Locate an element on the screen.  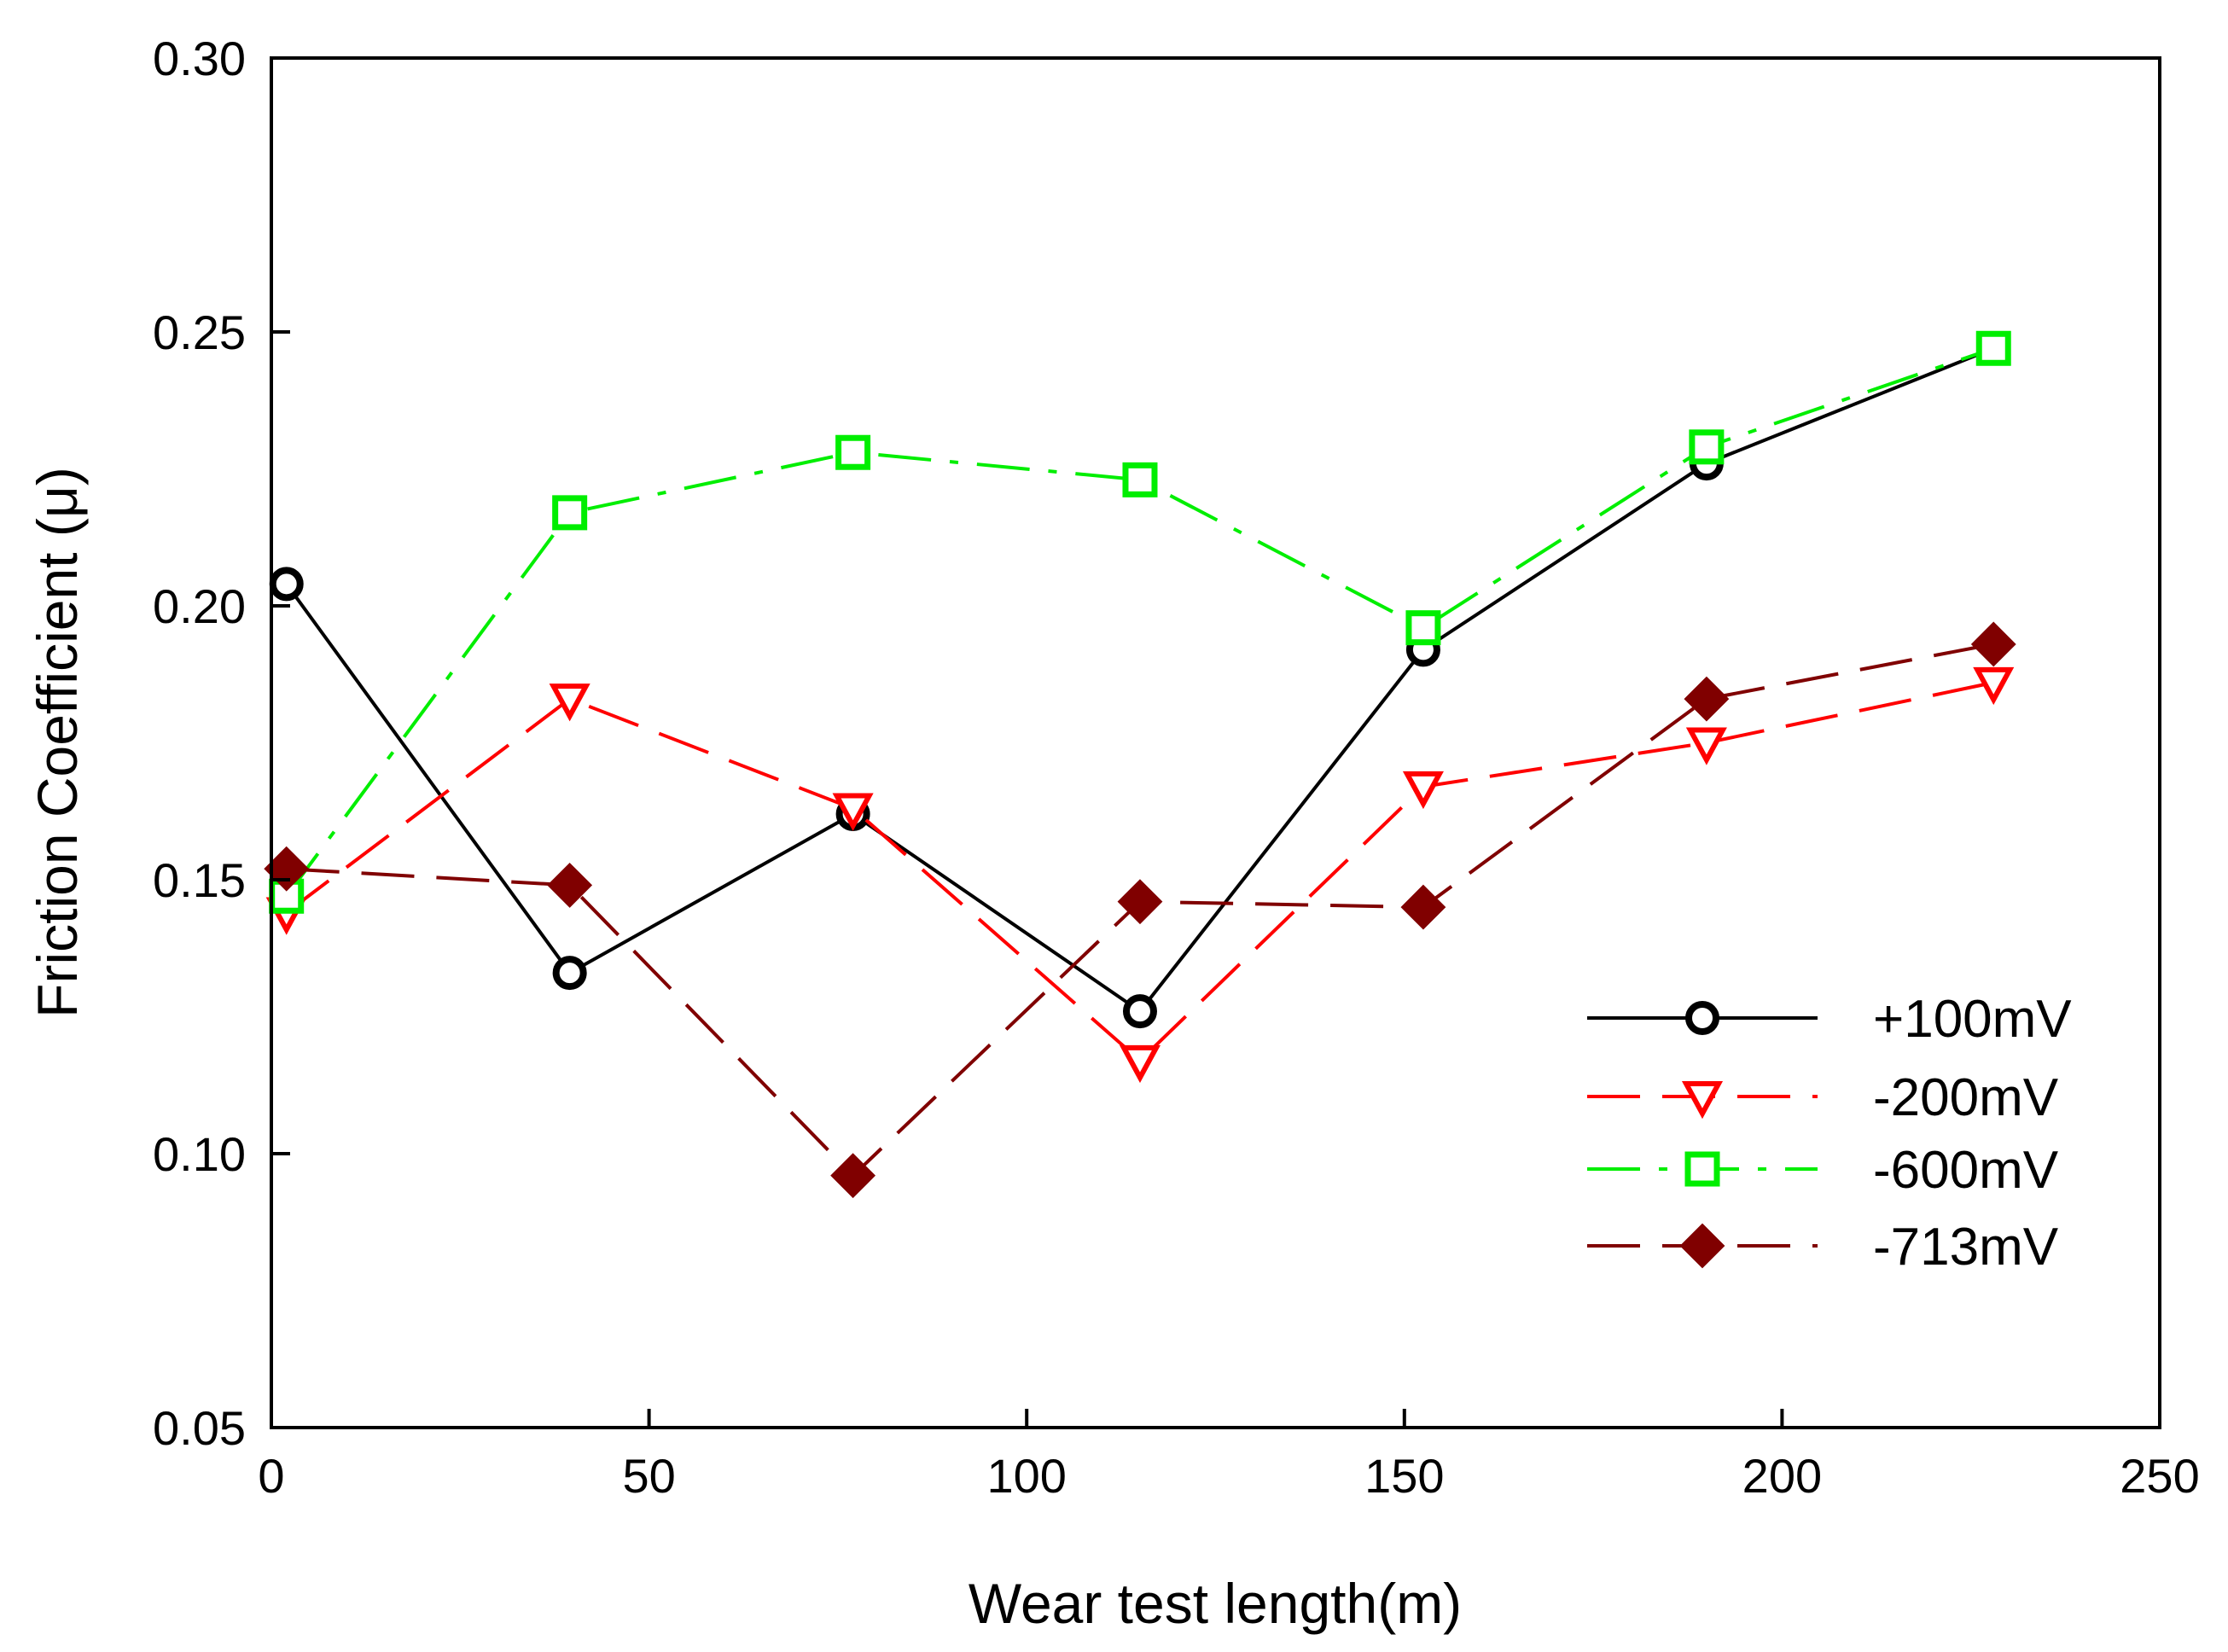
data-point--713mV-6 is located at coordinates (1993, 644).